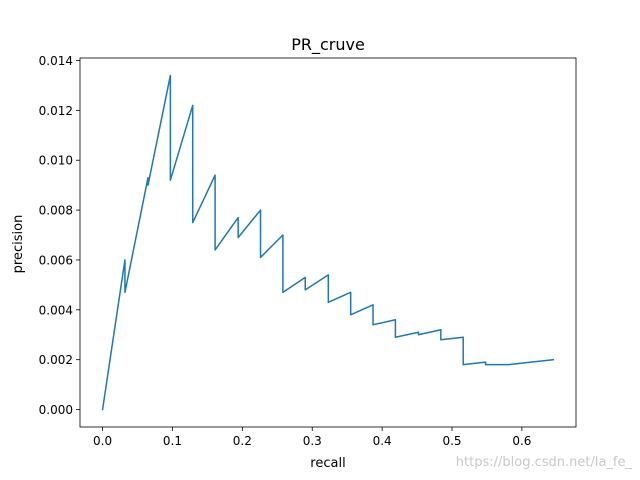  I want to click on y-tick-label: 0.008, so click(56, 211).